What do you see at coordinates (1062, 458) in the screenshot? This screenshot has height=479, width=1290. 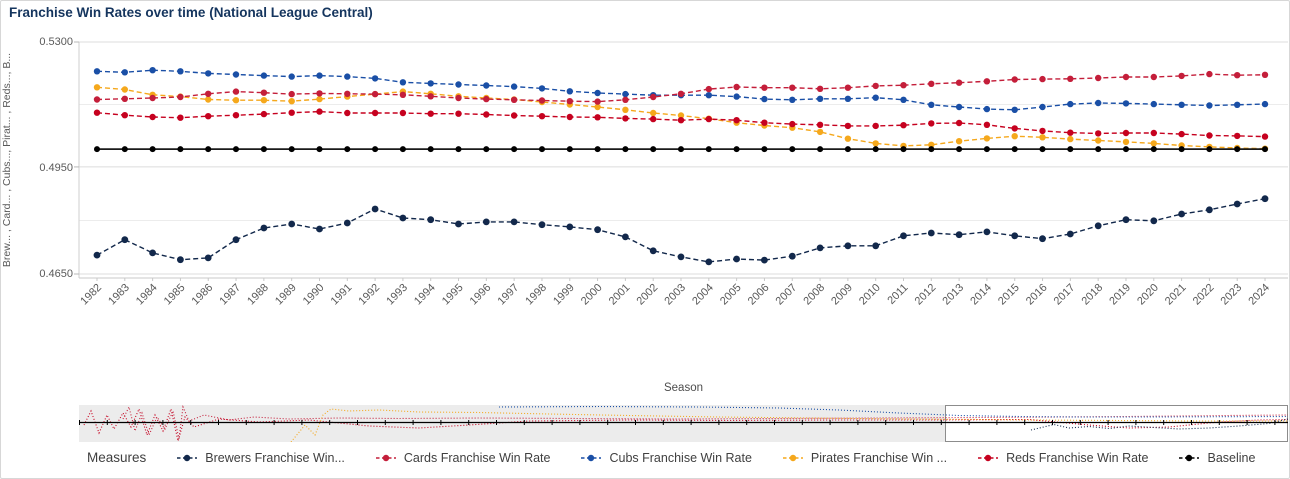 I see `legend-item-reds: Reds Franchise Win Rate` at bounding box center [1062, 458].